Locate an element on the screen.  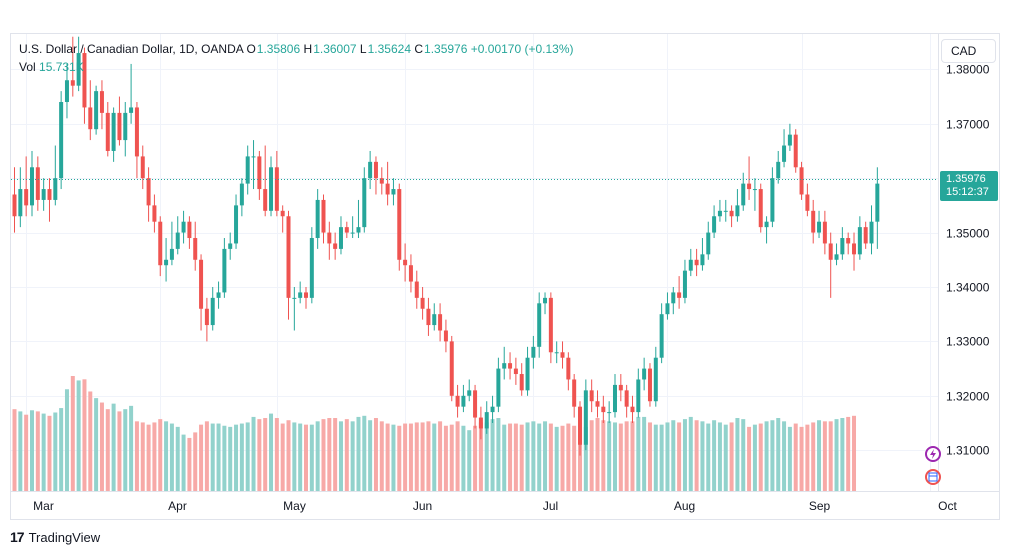
close-value: 1.35976 is located at coordinates (446, 49).